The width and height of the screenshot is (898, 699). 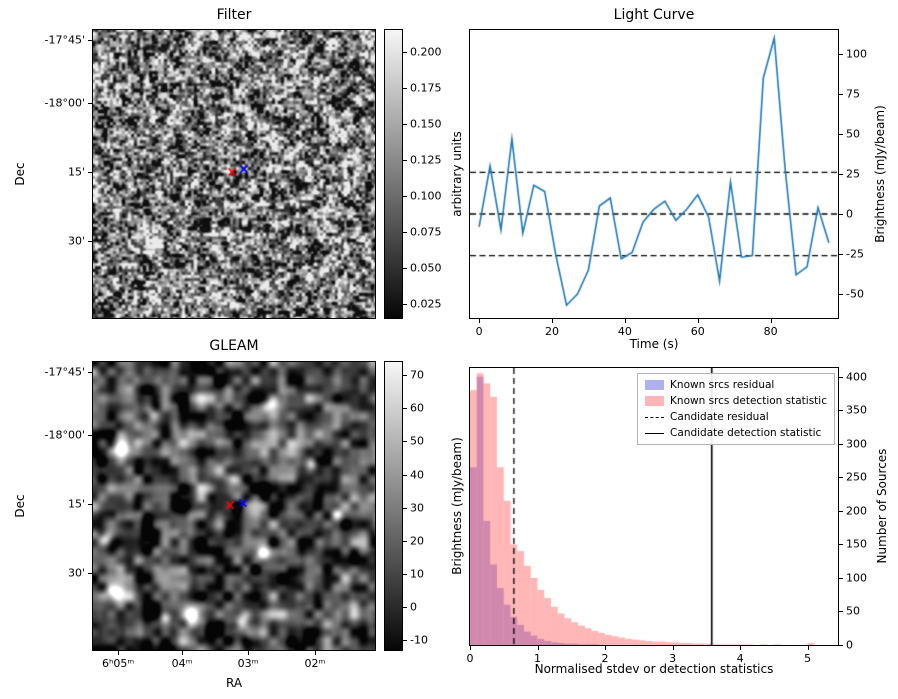 I want to click on gleam-title: GLEAM, so click(x=234, y=346).